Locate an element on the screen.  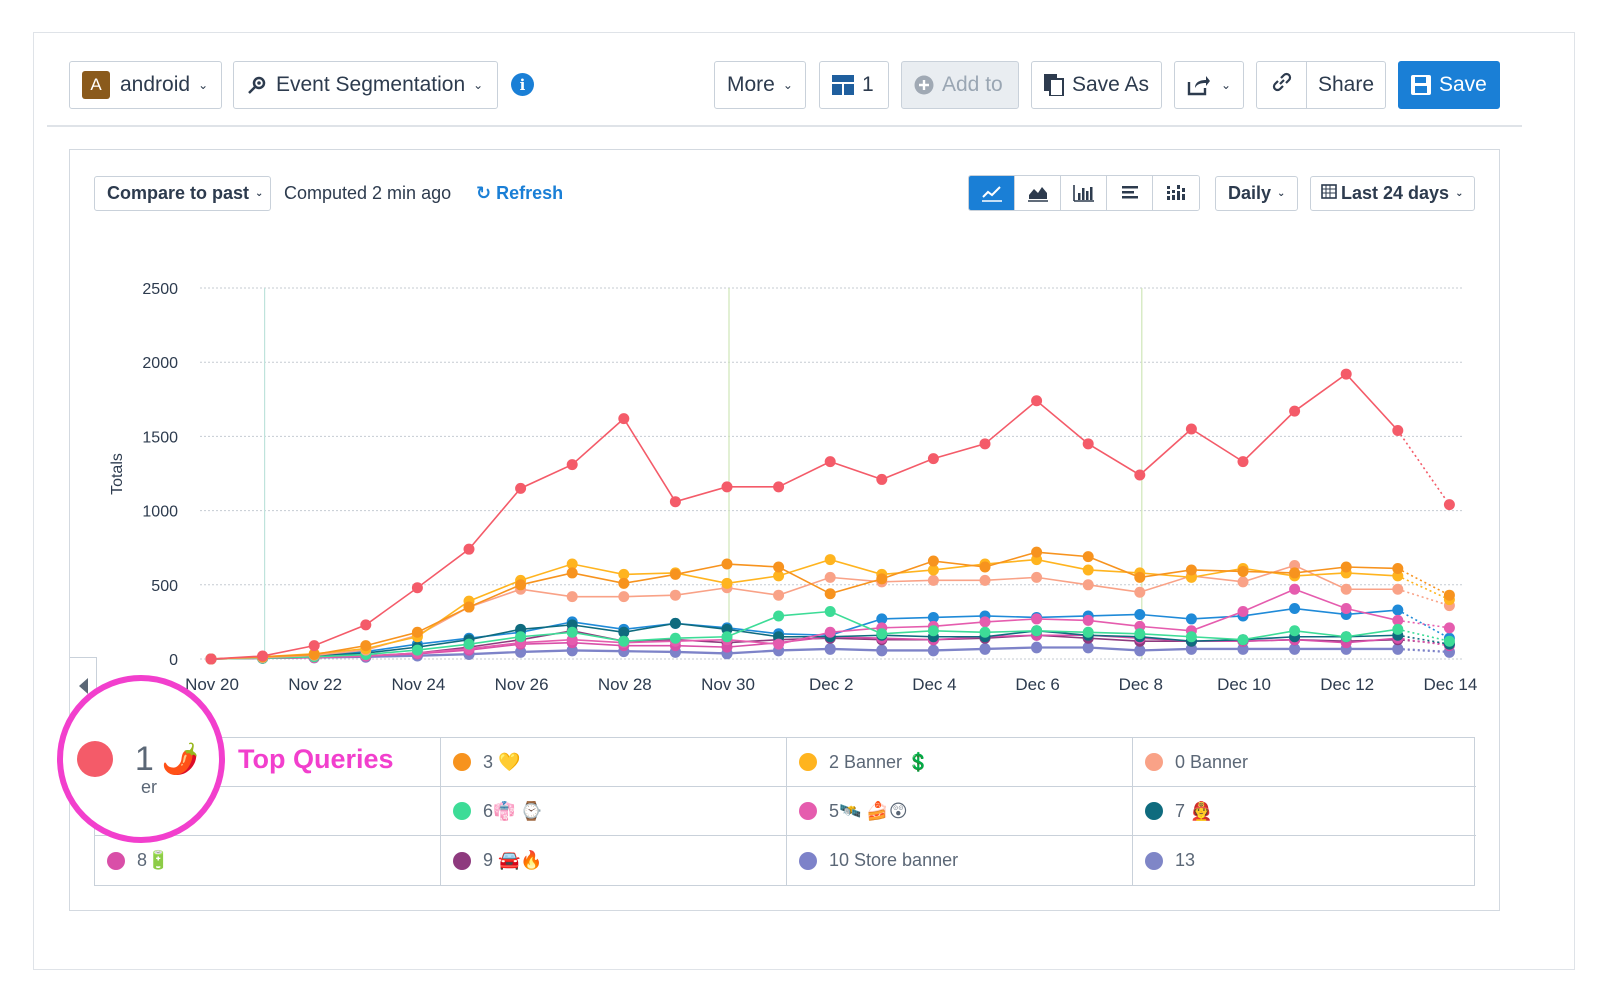
compare-to-past-button: Compare to past ⌄ is located at coordinates (182, 193).